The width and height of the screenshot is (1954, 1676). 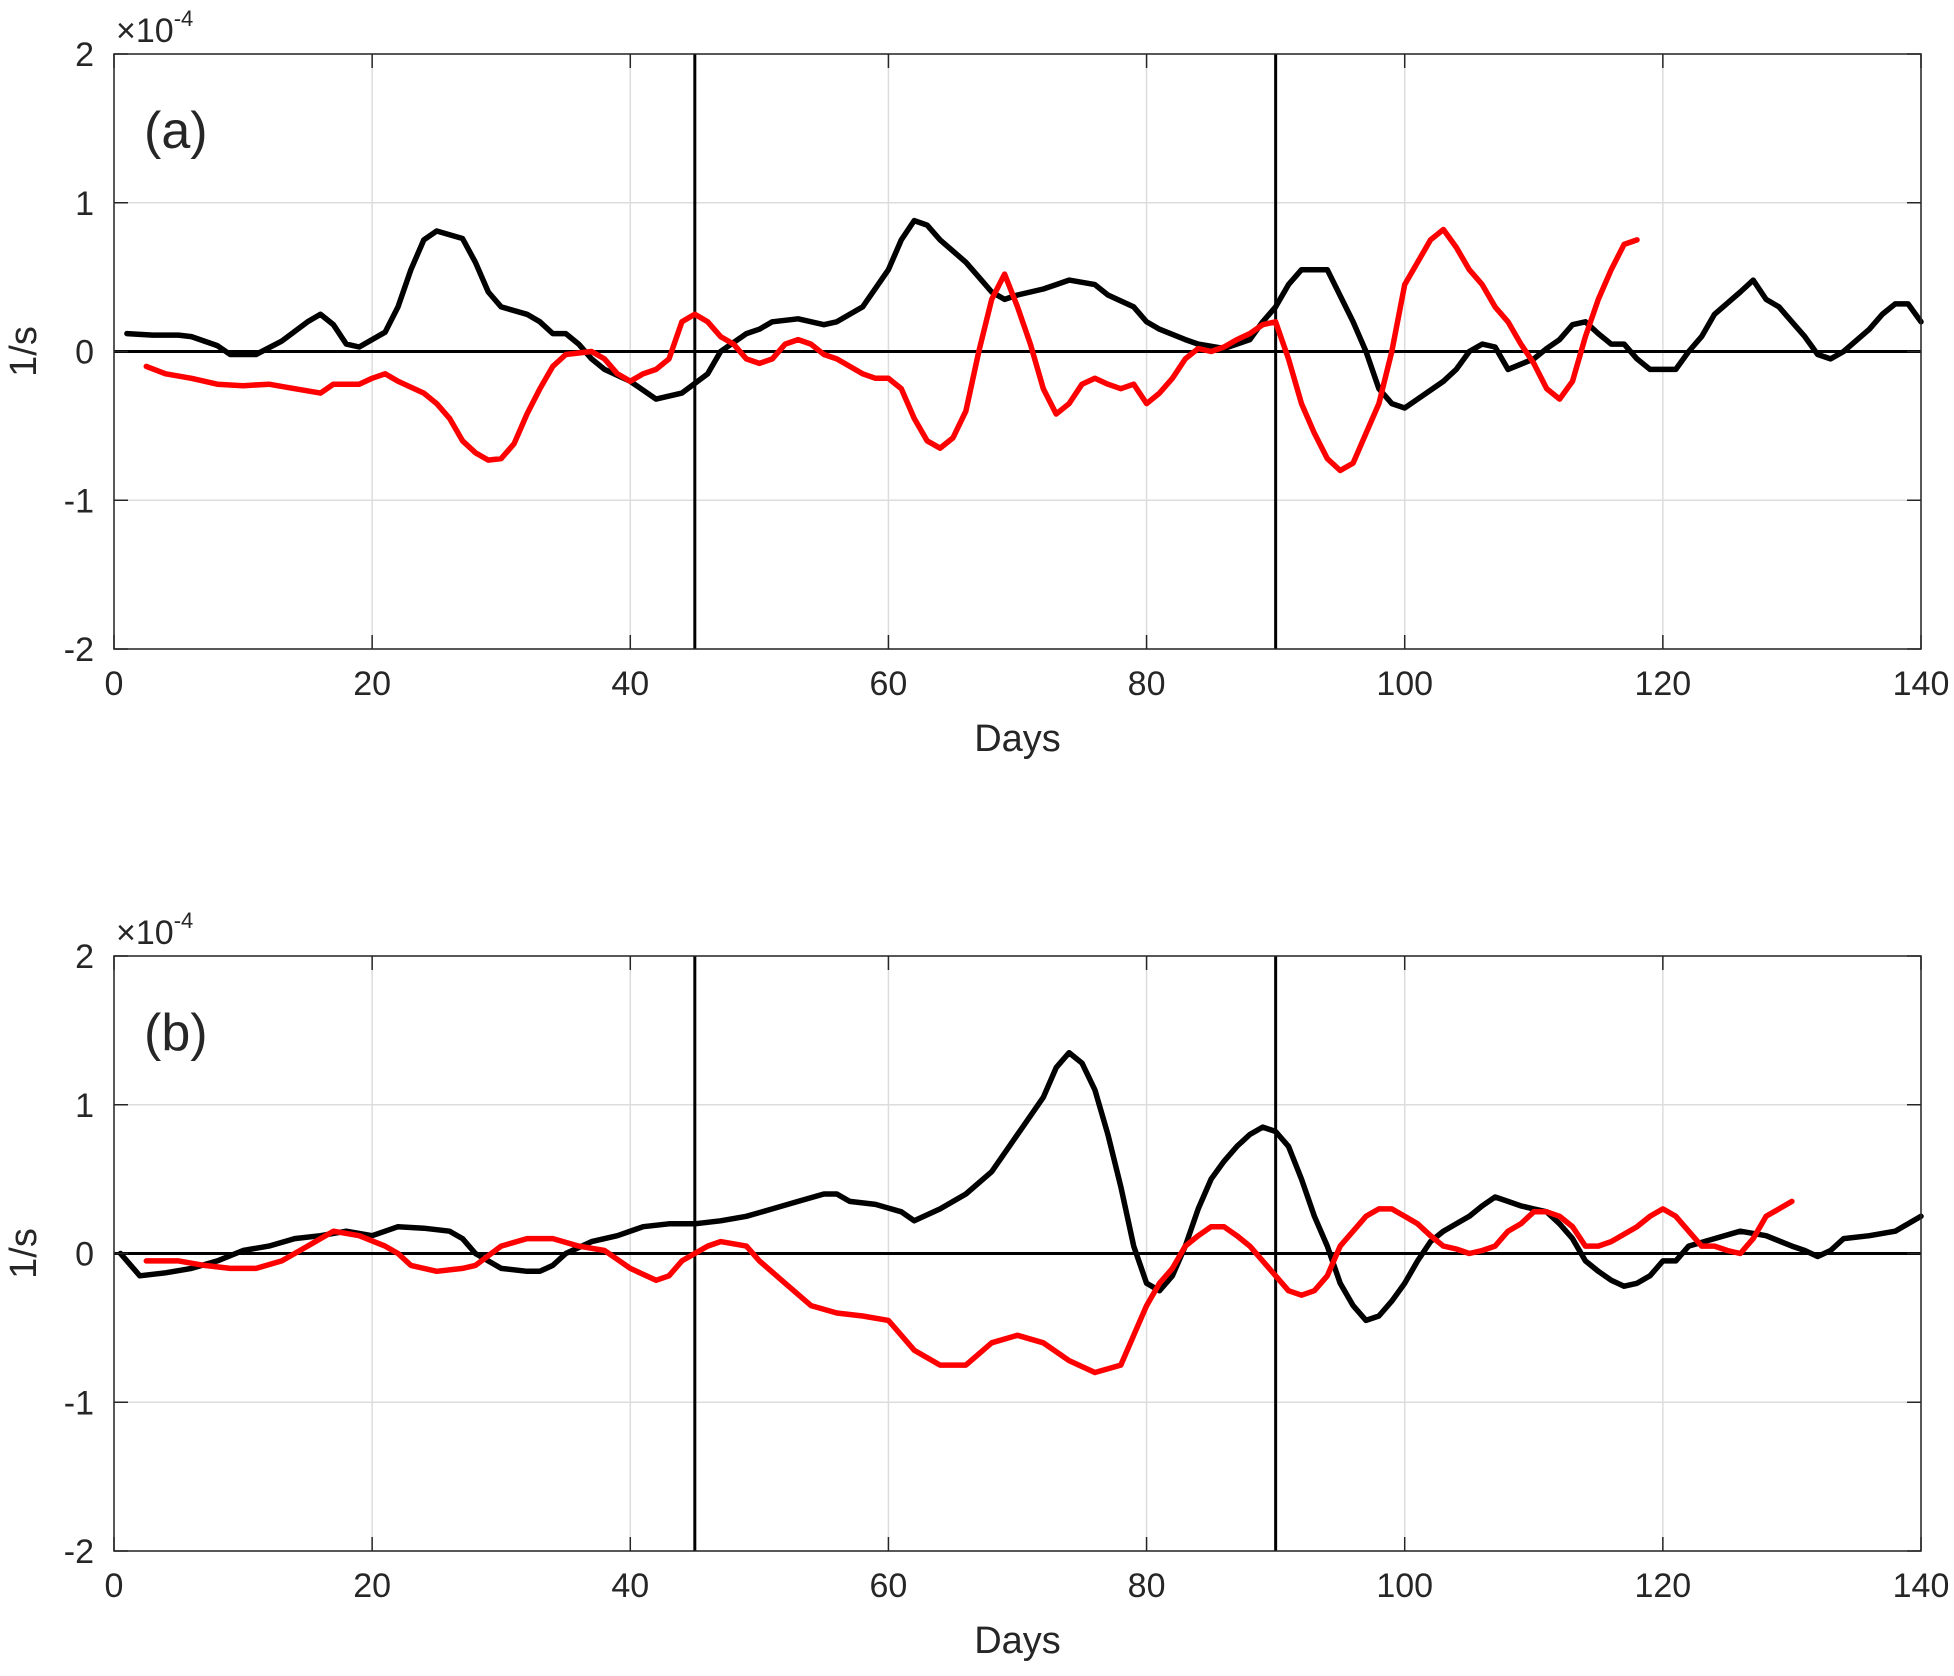 What do you see at coordinates (1024, 314) in the screenshot?
I see `black-series-line` at bounding box center [1024, 314].